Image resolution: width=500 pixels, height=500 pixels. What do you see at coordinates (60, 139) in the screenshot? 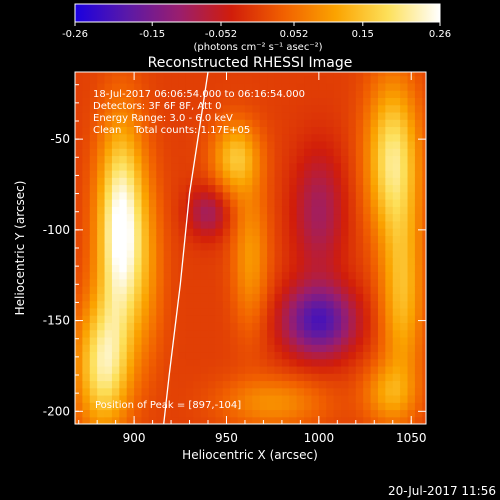
I see `y-tick-label: -50` at bounding box center [60, 139].